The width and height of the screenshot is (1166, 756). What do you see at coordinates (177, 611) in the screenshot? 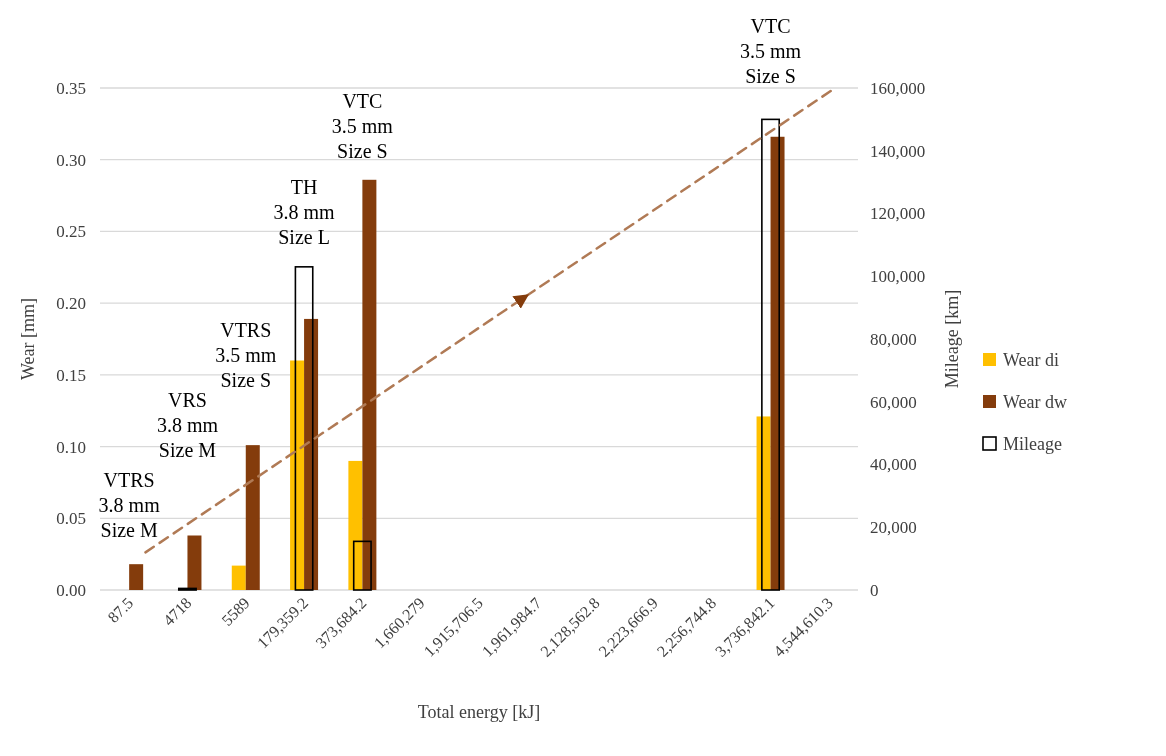
I see `x-tick-label: 4718` at bounding box center [177, 611].